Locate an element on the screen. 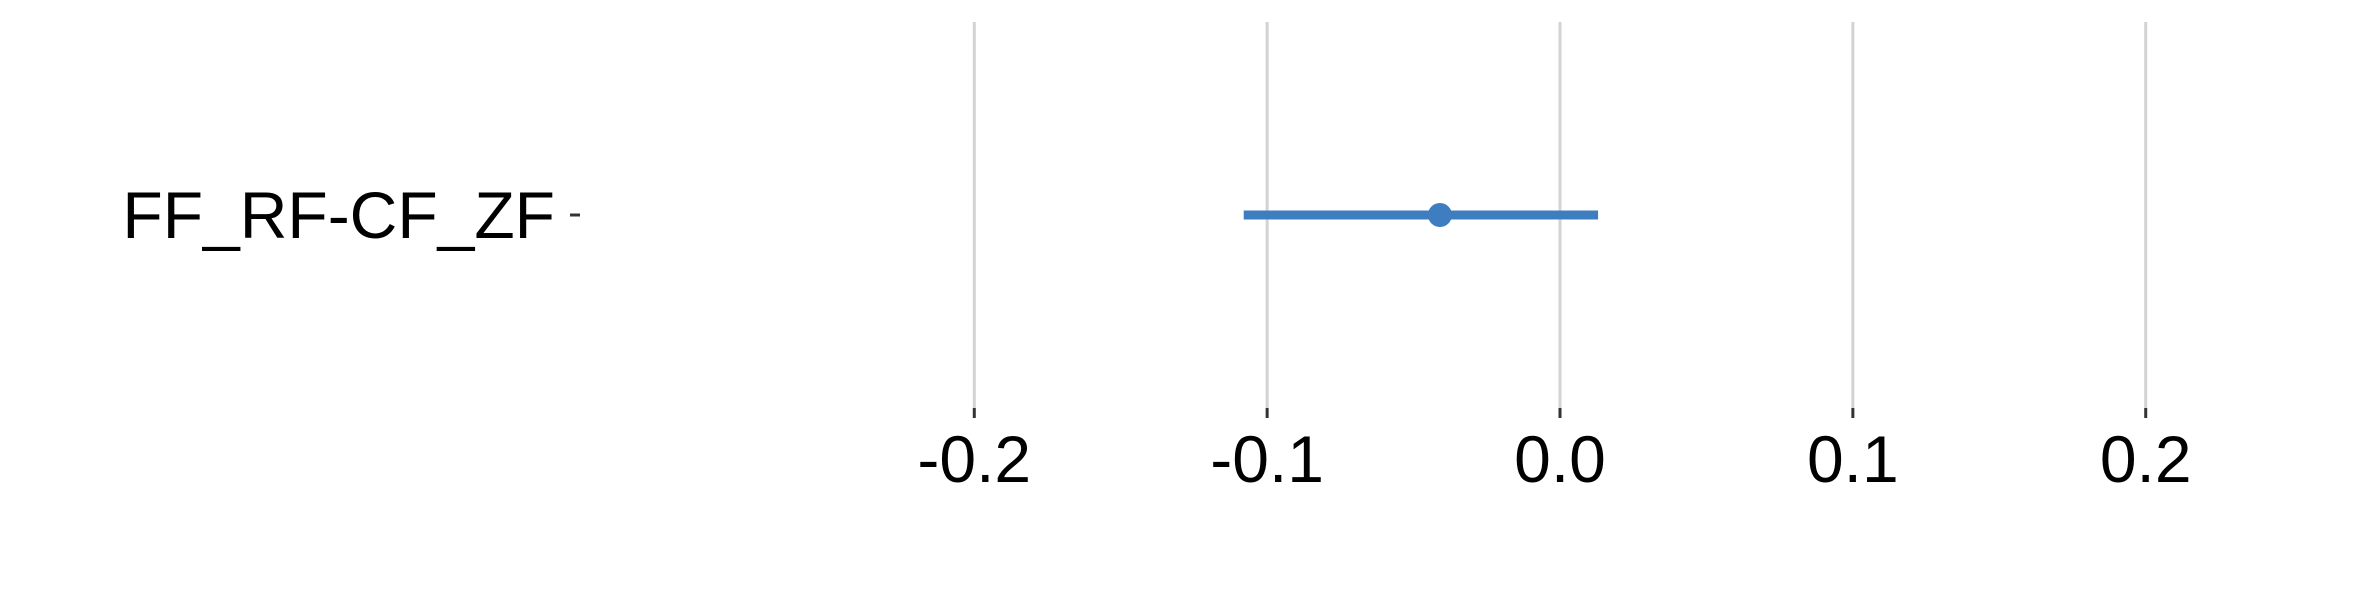 This screenshot has width=2362, height=590. y-tick-label: FF_RF-CF_ZF is located at coordinates (338, 215).